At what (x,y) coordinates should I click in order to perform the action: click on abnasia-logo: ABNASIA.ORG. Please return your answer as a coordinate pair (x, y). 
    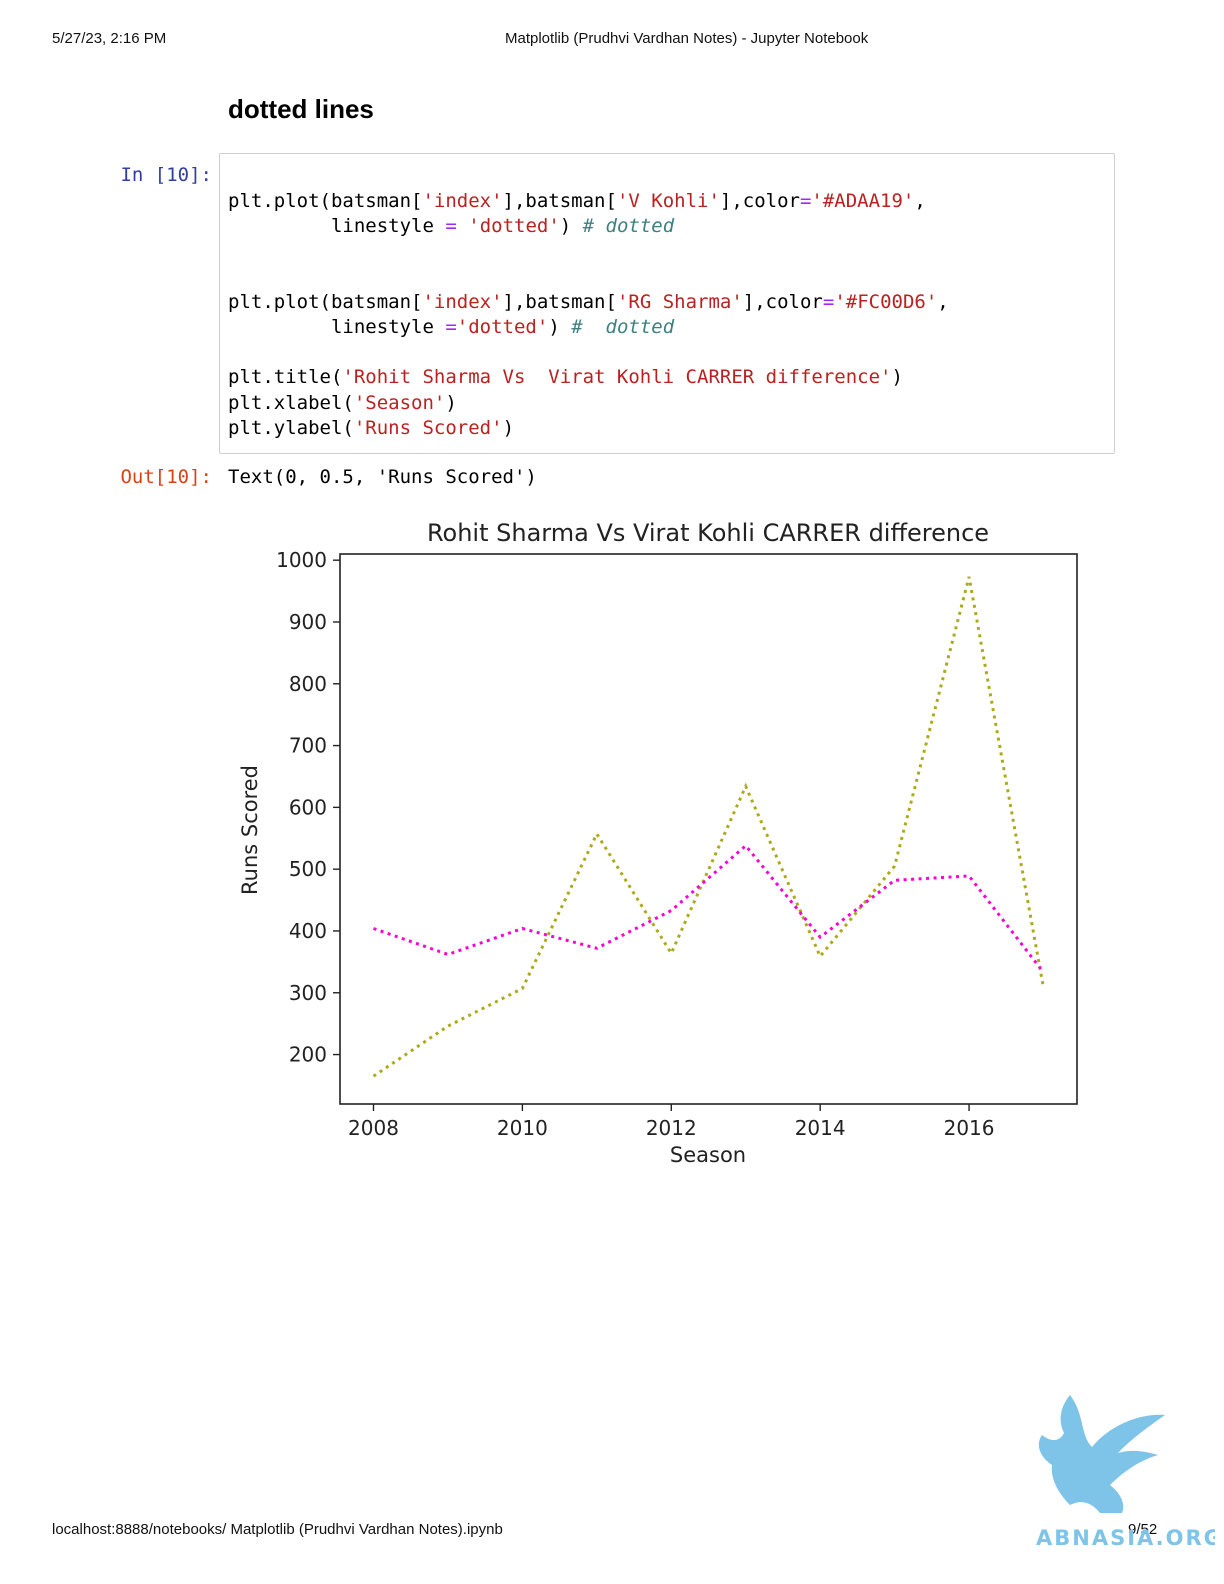
    Looking at the image, I should click on (1125, 1472).